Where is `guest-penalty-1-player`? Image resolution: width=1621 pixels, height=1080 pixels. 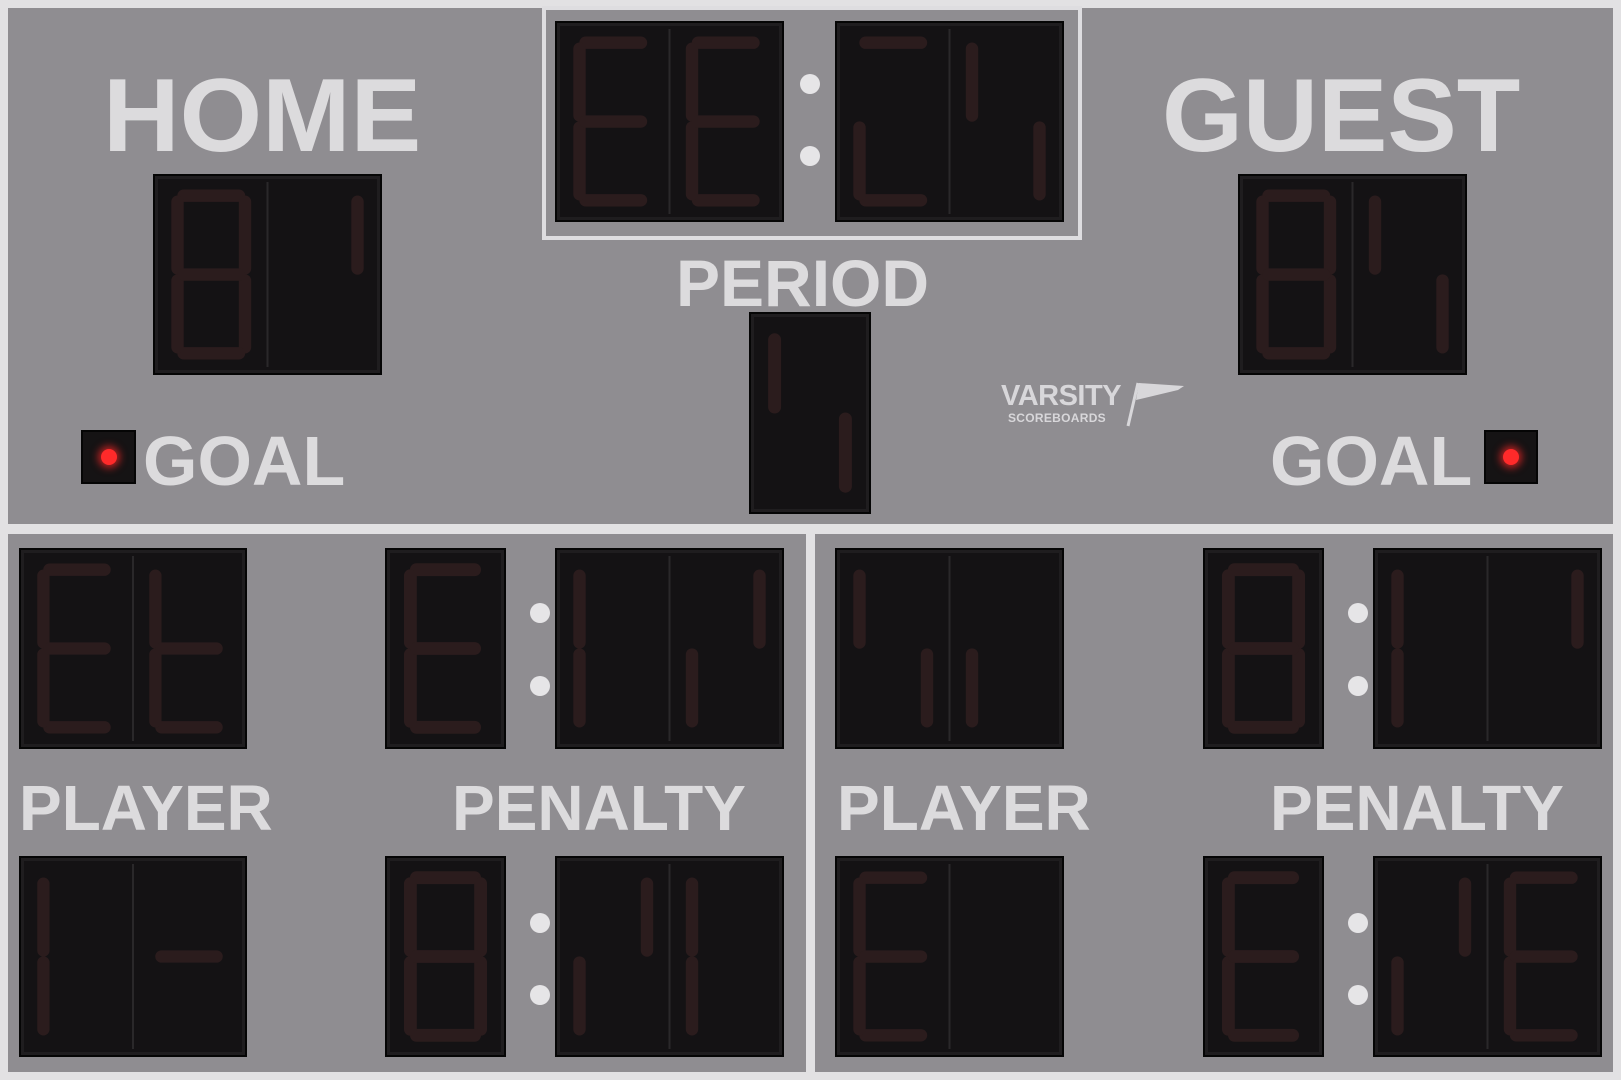 guest-penalty-1-player is located at coordinates (949, 648).